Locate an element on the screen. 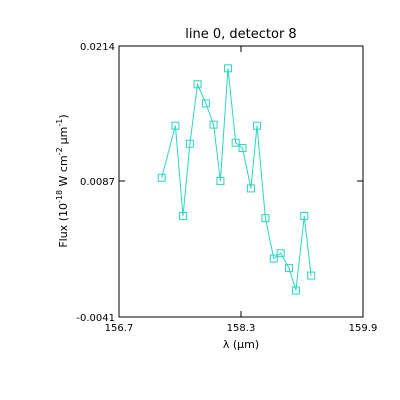  y-axis-label-exp2: -2 is located at coordinates (59, 151).